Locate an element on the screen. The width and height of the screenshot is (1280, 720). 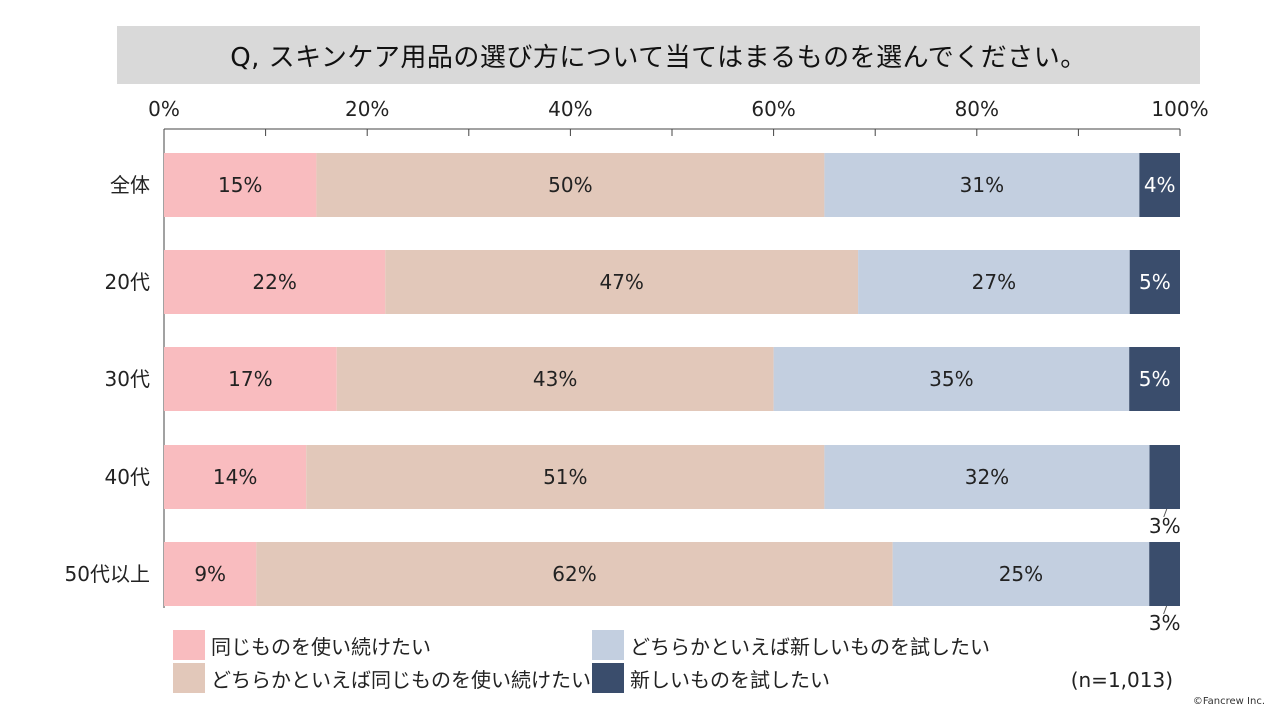
data-label: 27% is located at coordinates (994, 282).